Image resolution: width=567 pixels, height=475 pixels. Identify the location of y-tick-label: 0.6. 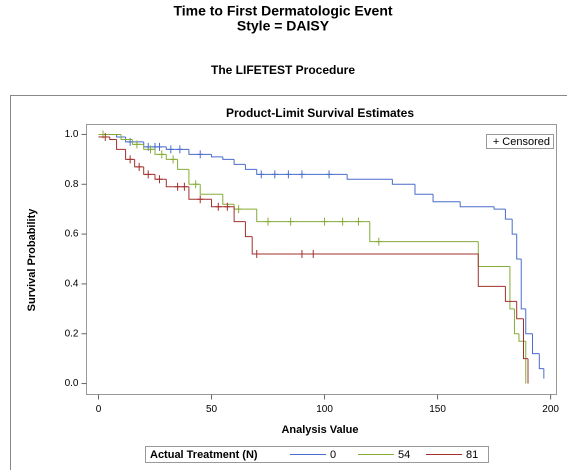
(72, 234).